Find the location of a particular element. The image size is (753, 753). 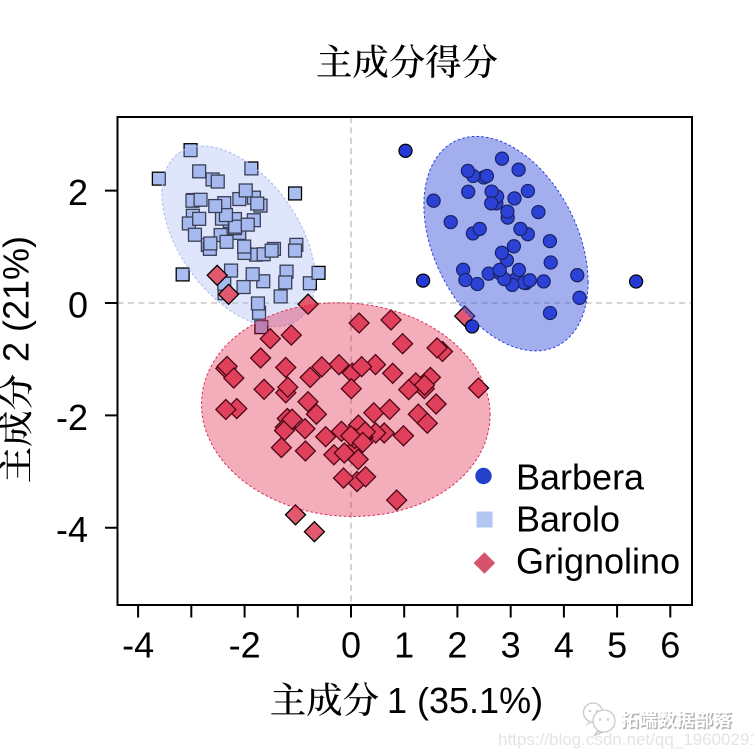

svg-text: 2 (21%) is located at coordinates (18, 299).